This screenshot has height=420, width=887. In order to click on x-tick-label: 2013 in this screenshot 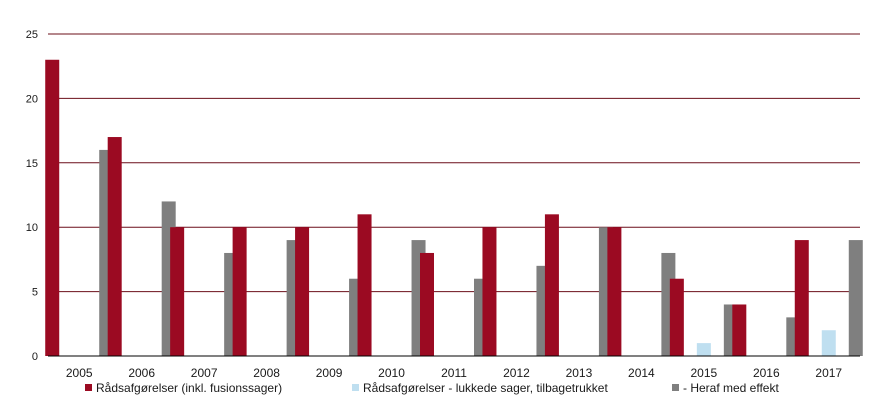, I will do `click(579, 373)`.